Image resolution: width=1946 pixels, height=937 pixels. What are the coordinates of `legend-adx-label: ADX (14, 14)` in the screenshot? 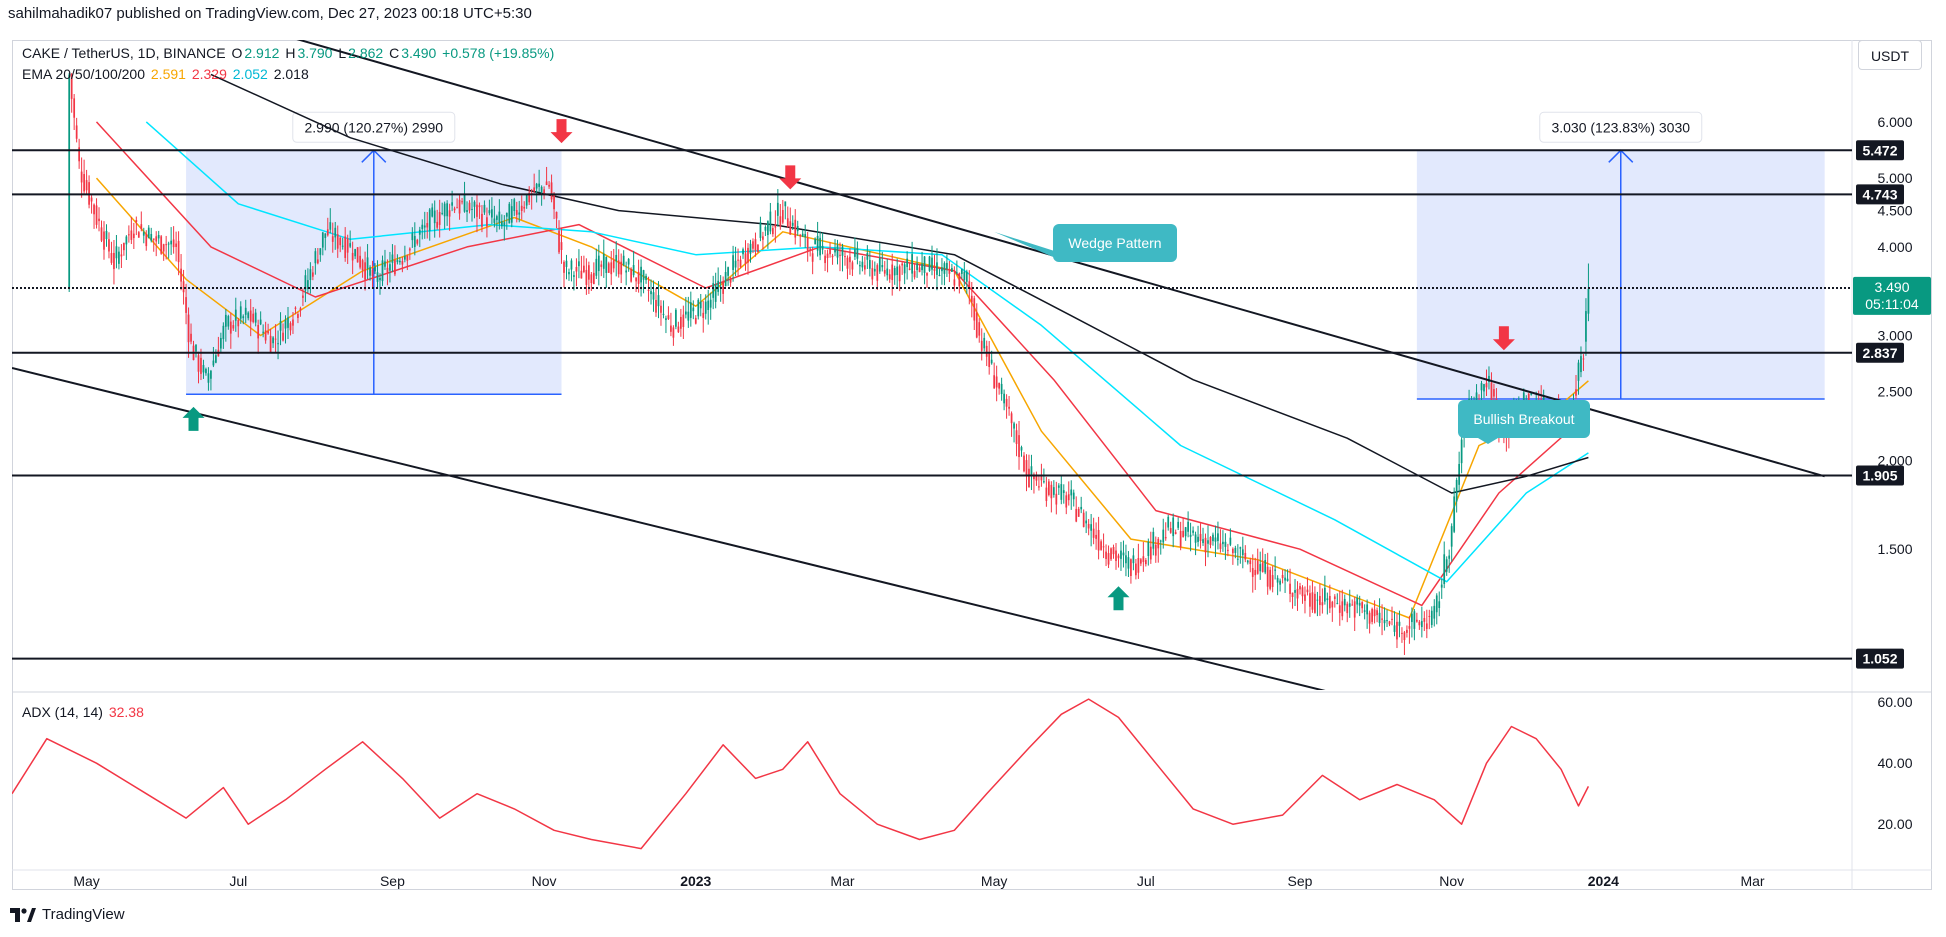 It's located at (62, 712).